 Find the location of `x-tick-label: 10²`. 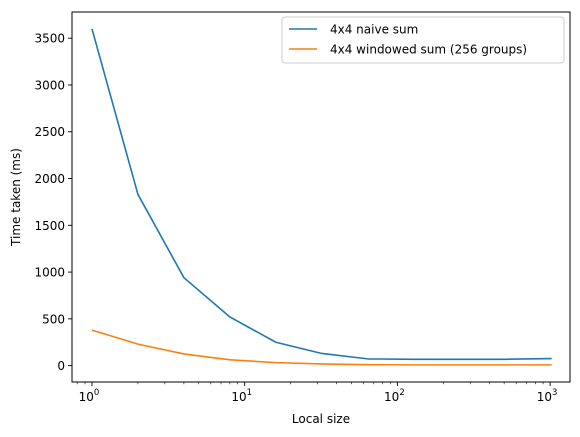

x-tick-label: 10² is located at coordinates (394, 396).